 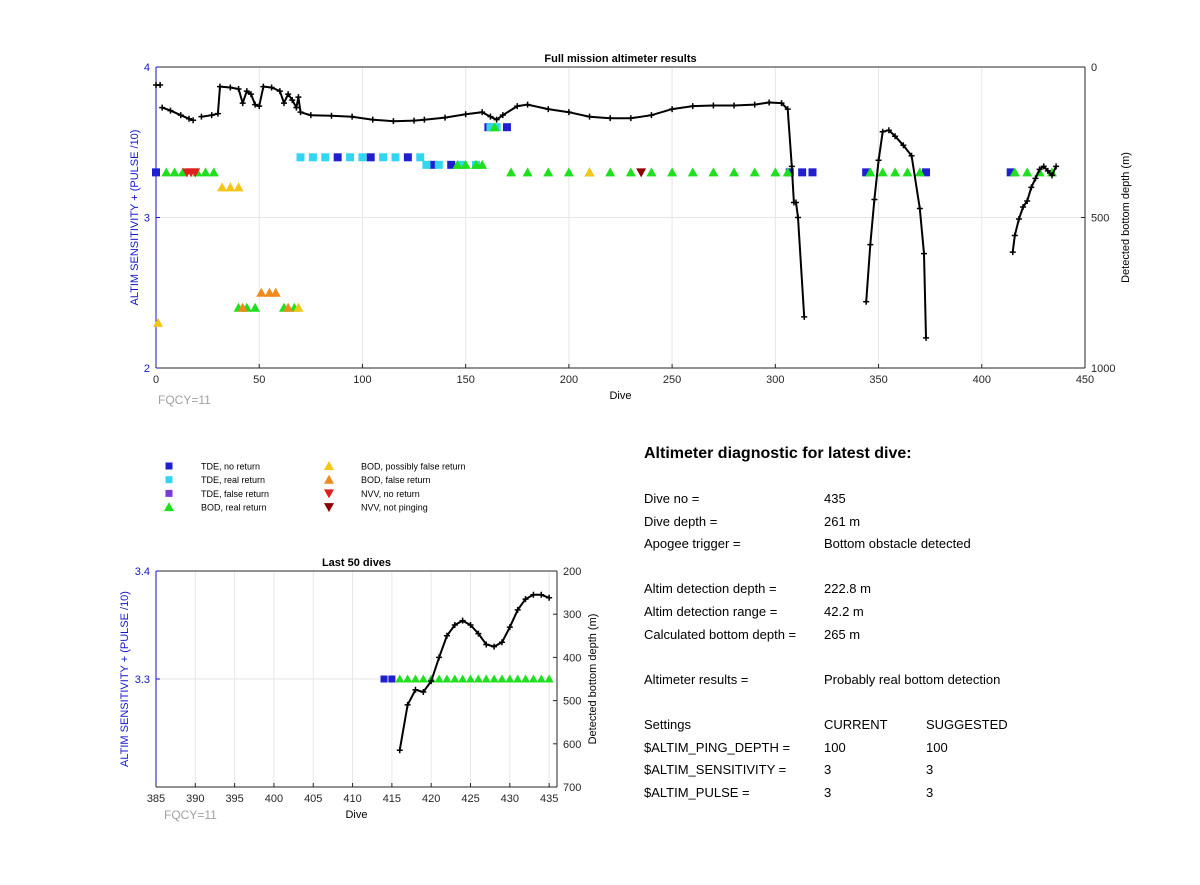 What do you see at coordinates (184, 400) in the screenshot?
I see `fqcy-annotation: FQCY=11` at bounding box center [184, 400].